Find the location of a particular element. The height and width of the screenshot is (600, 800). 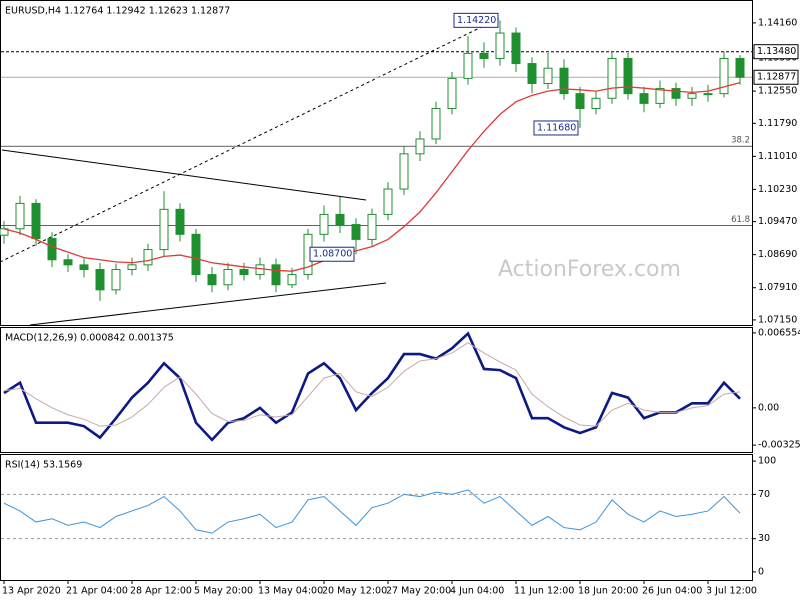

y-tick-label: 1.14160 is located at coordinates (777, 22).